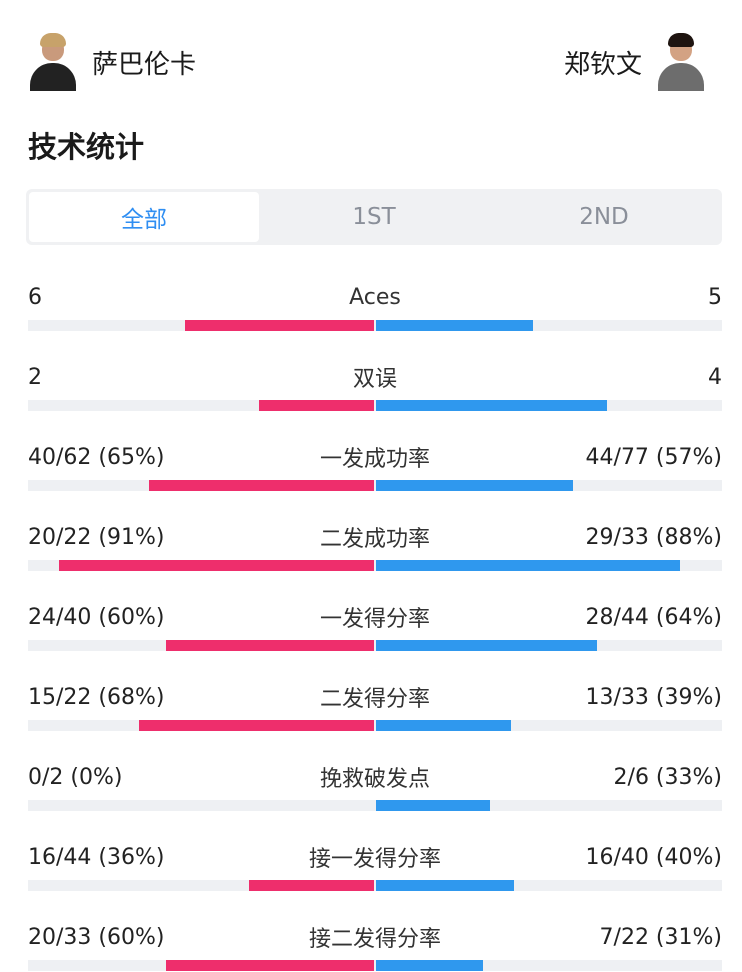 This screenshot has height=972, width=742. I want to click on stat-left-value: 2, so click(35, 377).